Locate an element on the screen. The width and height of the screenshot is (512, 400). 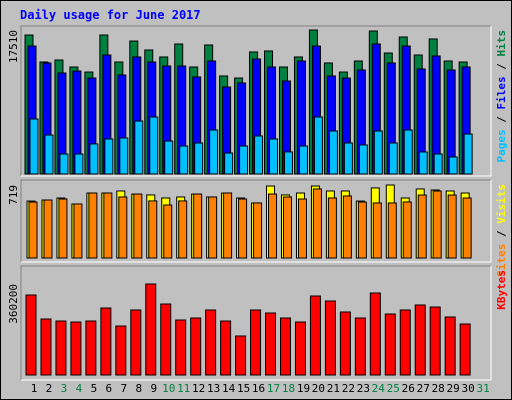
x-tick-label: 22 is located at coordinates (348, 388).